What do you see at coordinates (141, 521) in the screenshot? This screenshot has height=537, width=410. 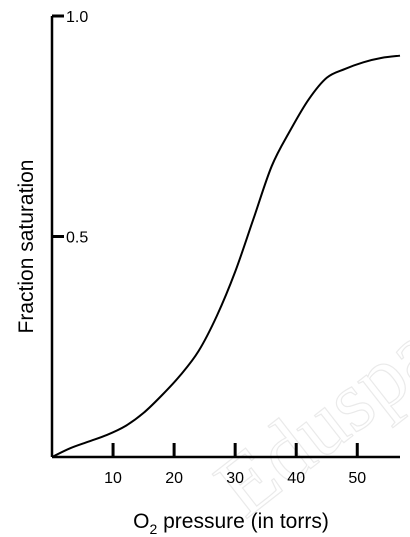 I see `x-axis-label-main: O` at bounding box center [141, 521].